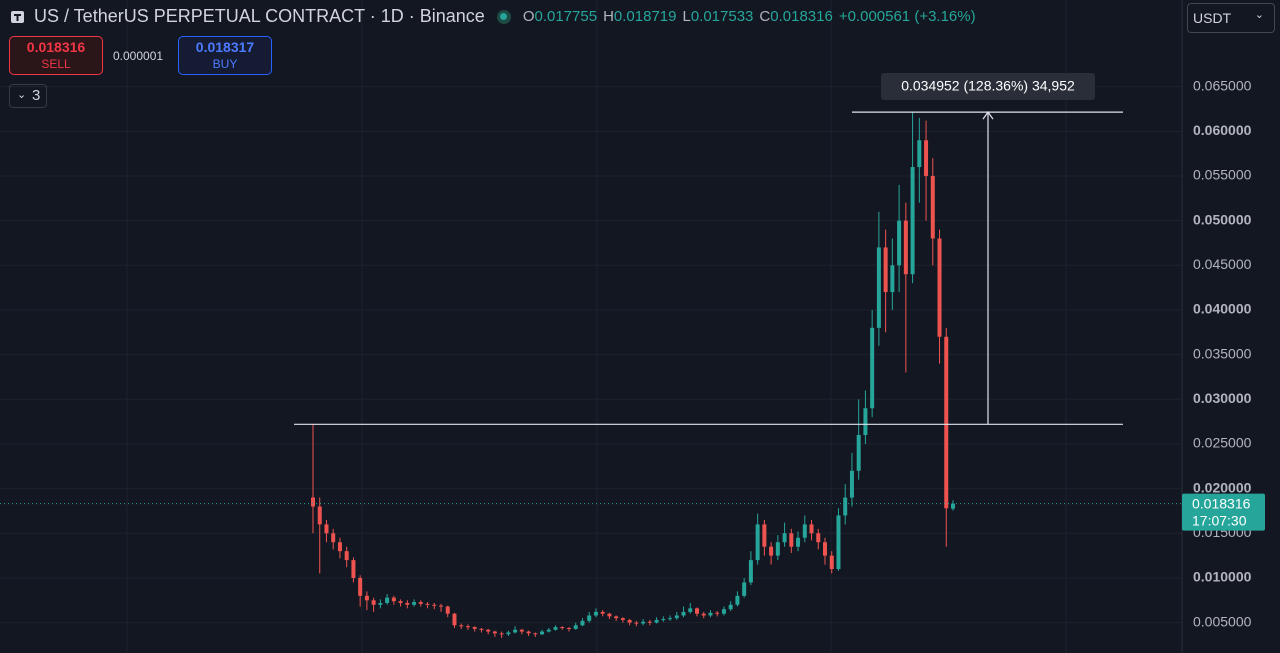 The width and height of the screenshot is (1280, 653). I want to click on y-tick-label: 0.030000, so click(1222, 398).